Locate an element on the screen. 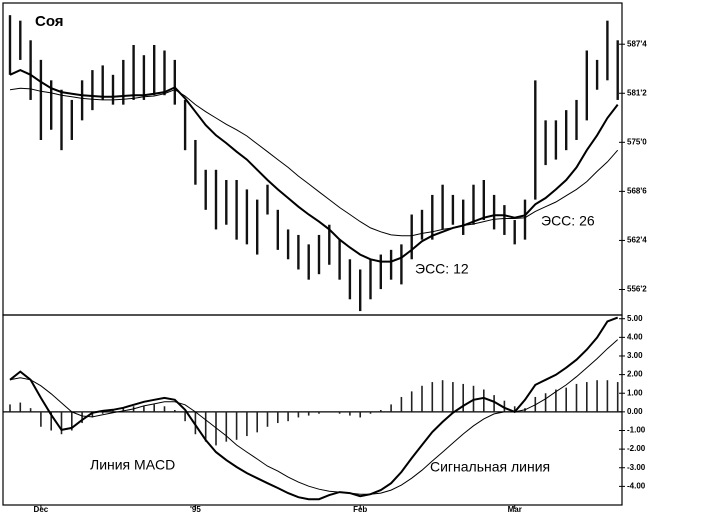 Image resolution: width=706 pixels, height=516 pixels. y-tick-label: -2.00 is located at coordinates (636, 448).